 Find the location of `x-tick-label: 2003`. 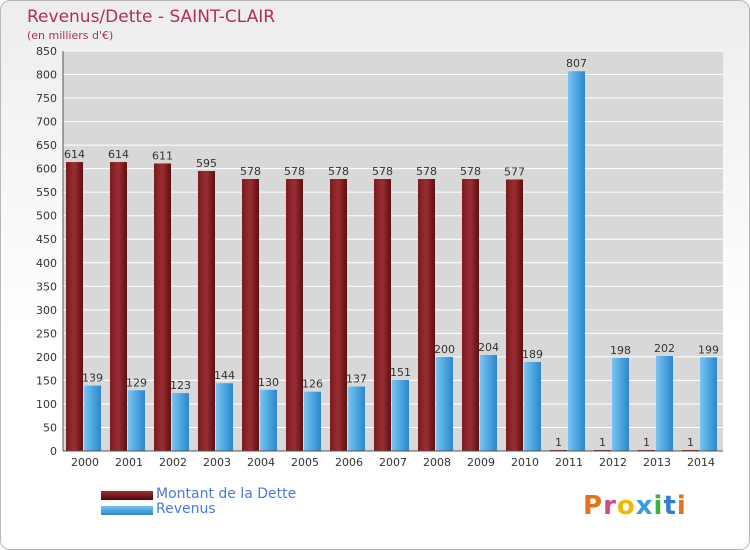

x-tick-label: 2003 is located at coordinates (217, 462).